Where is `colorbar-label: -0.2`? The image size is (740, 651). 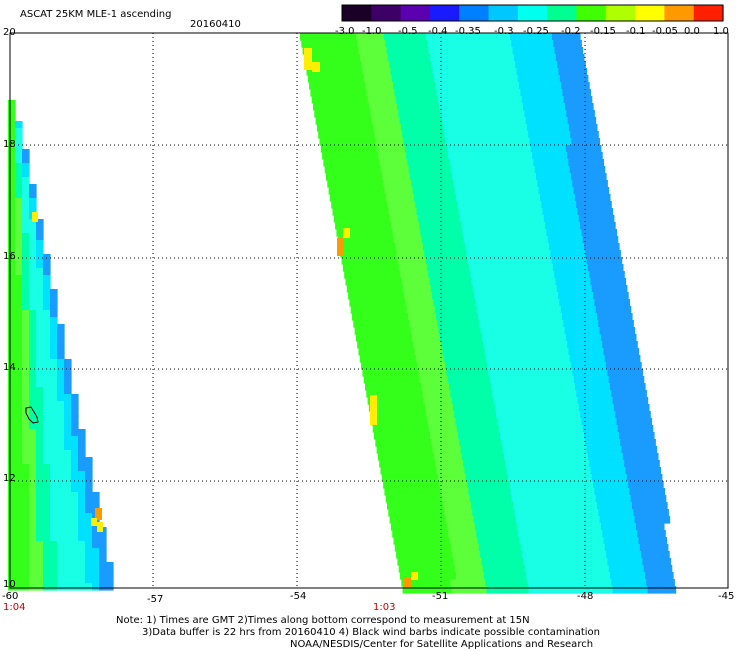
colorbar-label: -0.2 is located at coordinates (571, 31).